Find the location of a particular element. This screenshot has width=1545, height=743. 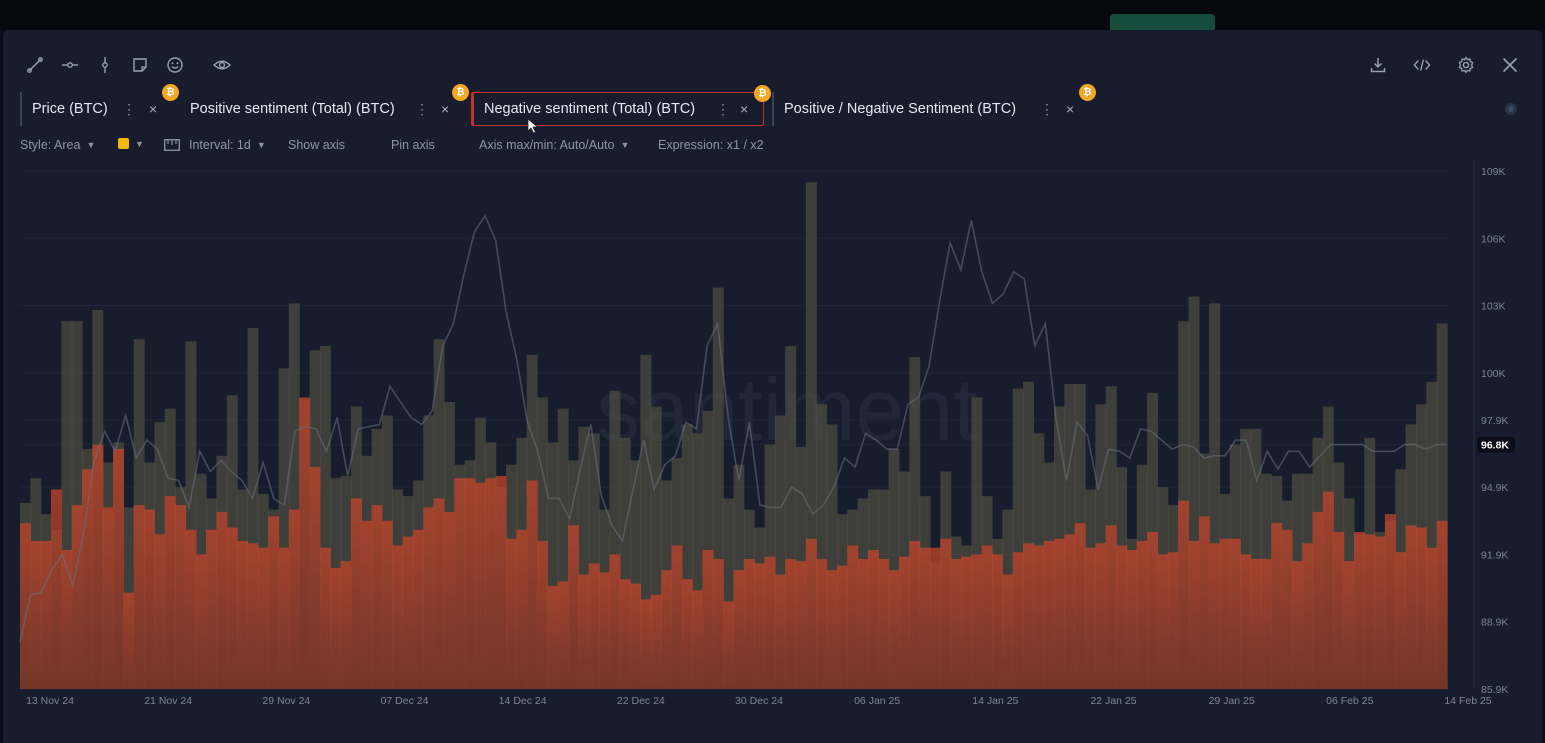

pin-axis-toggle: Pin axis is located at coordinates (413, 145).